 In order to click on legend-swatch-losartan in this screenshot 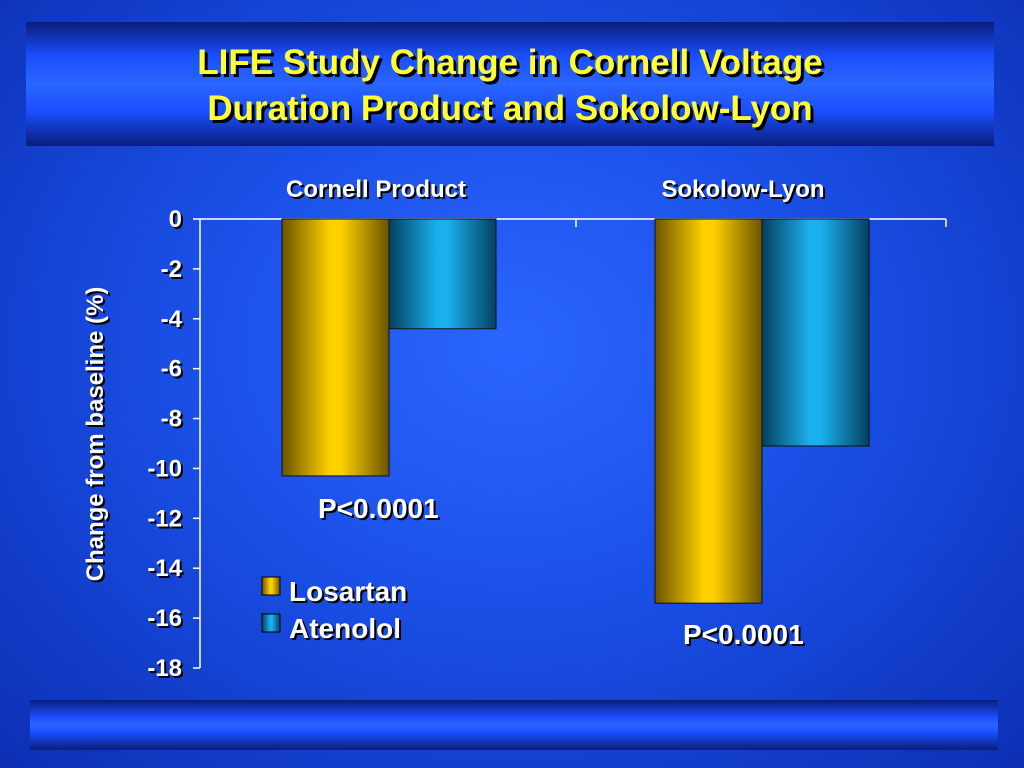, I will do `click(271, 586)`.